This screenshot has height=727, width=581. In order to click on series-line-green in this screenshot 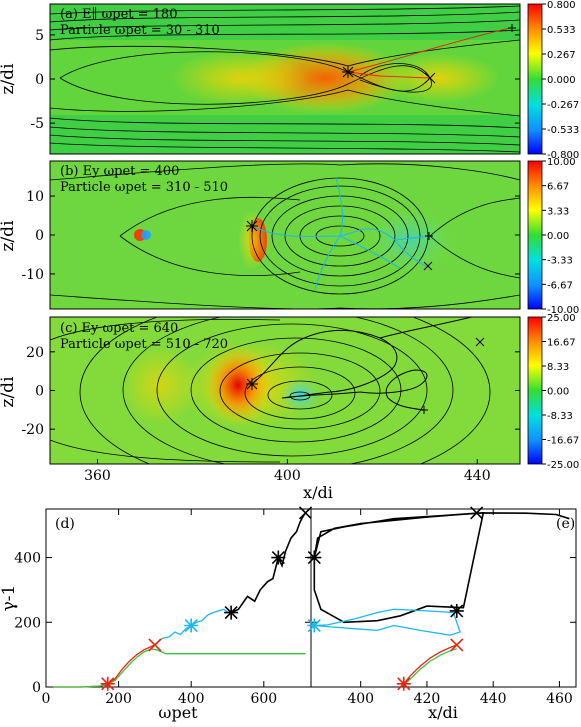, I will do `click(179, 668)`.